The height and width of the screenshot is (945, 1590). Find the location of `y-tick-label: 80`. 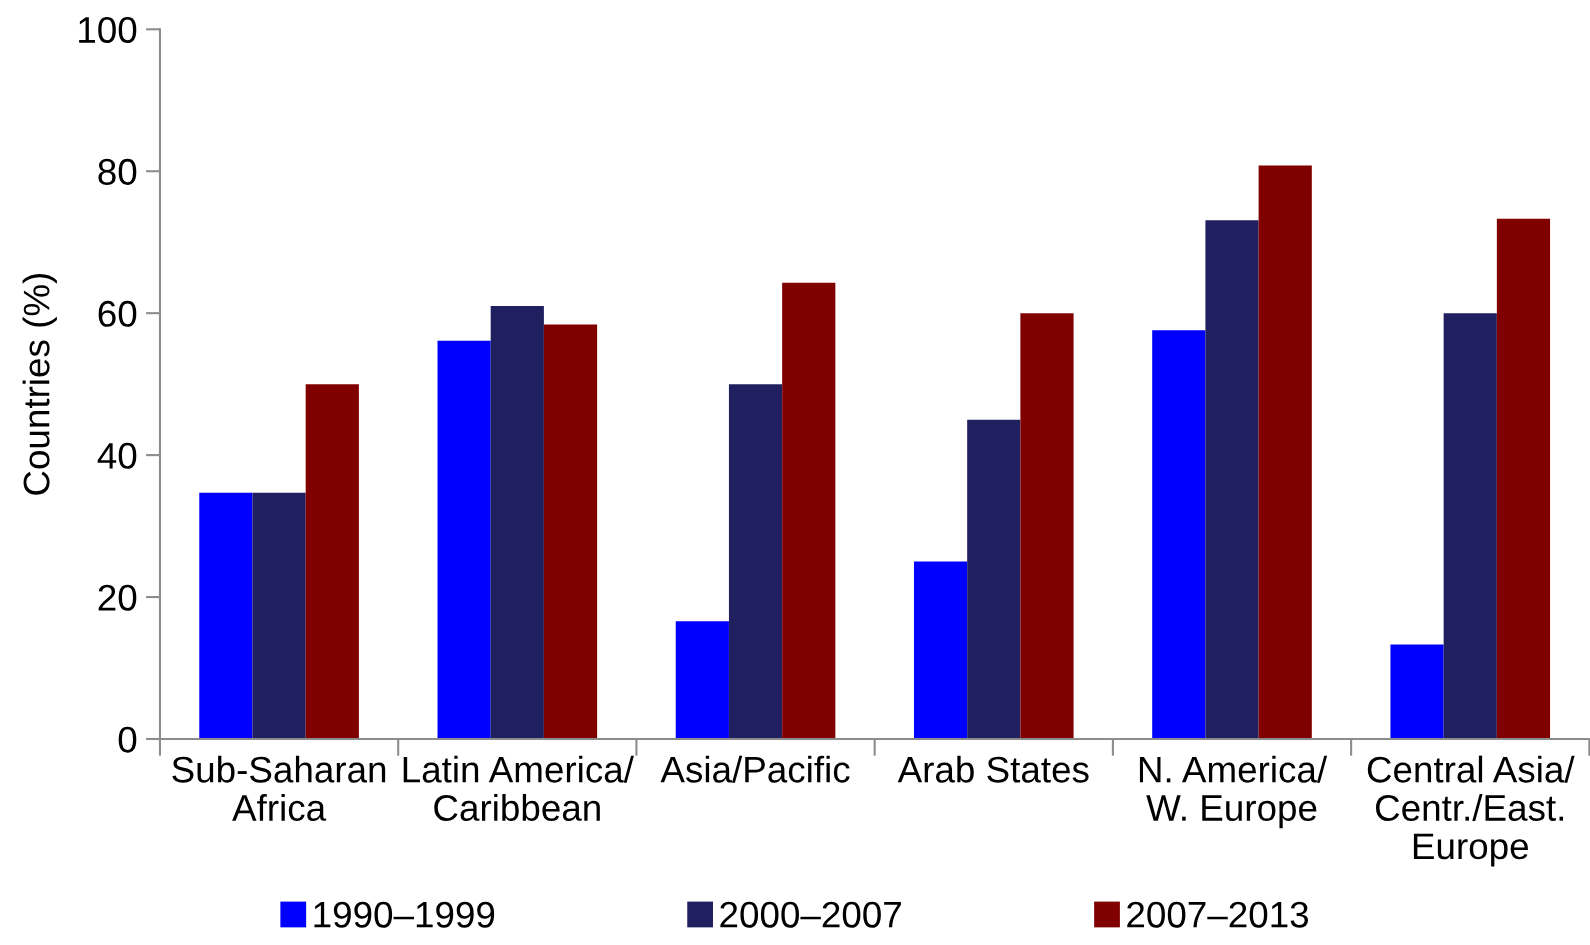

y-tick-label: 80 is located at coordinates (117, 171).